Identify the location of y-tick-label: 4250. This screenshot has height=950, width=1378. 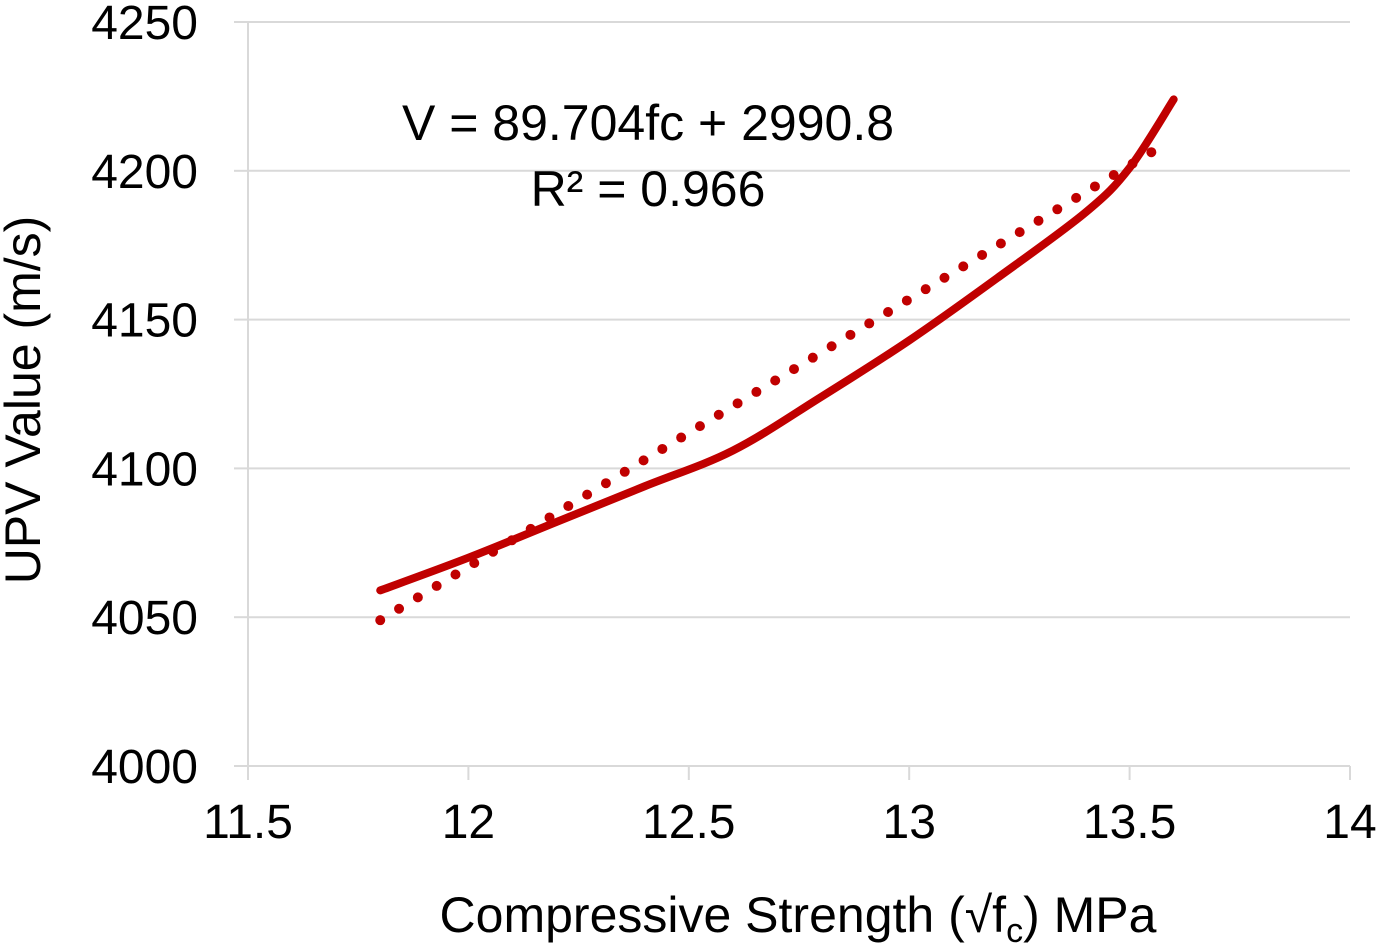
(144, 25).